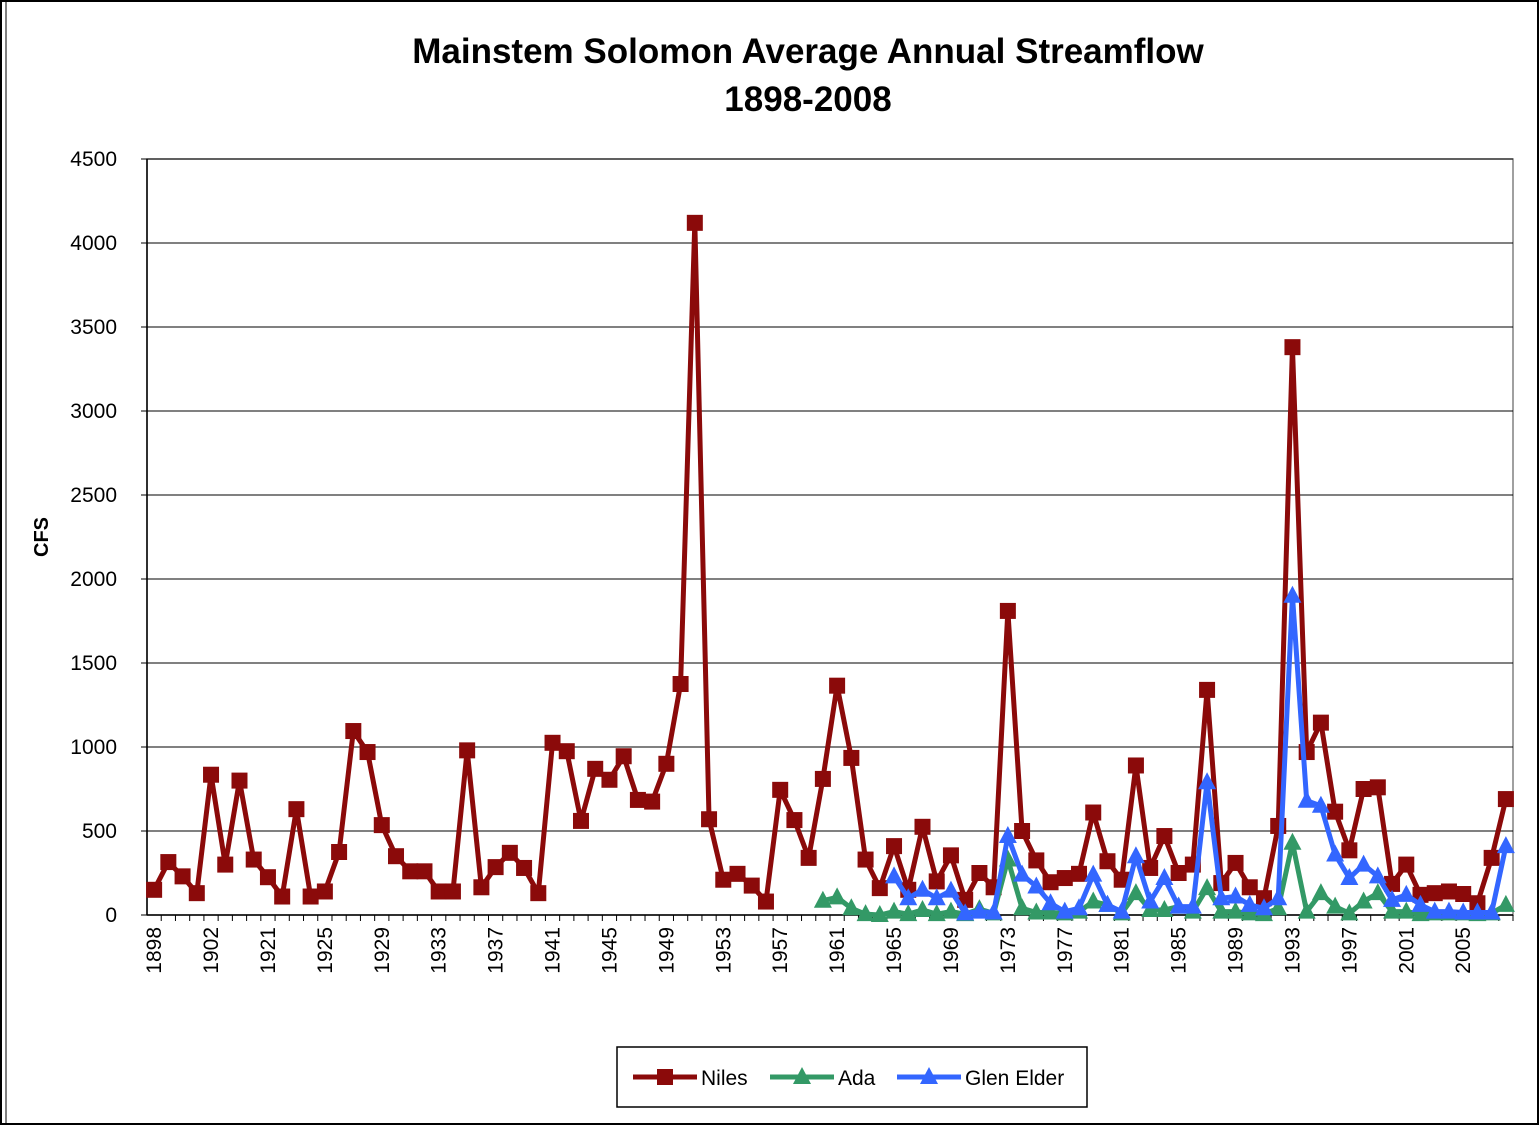  I want to click on x-tick-label: 1981, so click(1122, 950).